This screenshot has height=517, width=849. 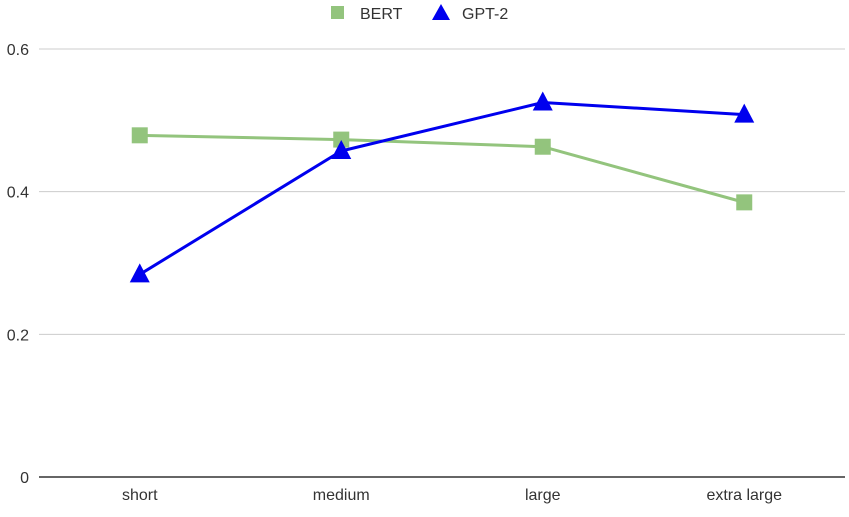 What do you see at coordinates (744, 495) in the screenshot?
I see `x-tick-label: extra large` at bounding box center [744, 495].